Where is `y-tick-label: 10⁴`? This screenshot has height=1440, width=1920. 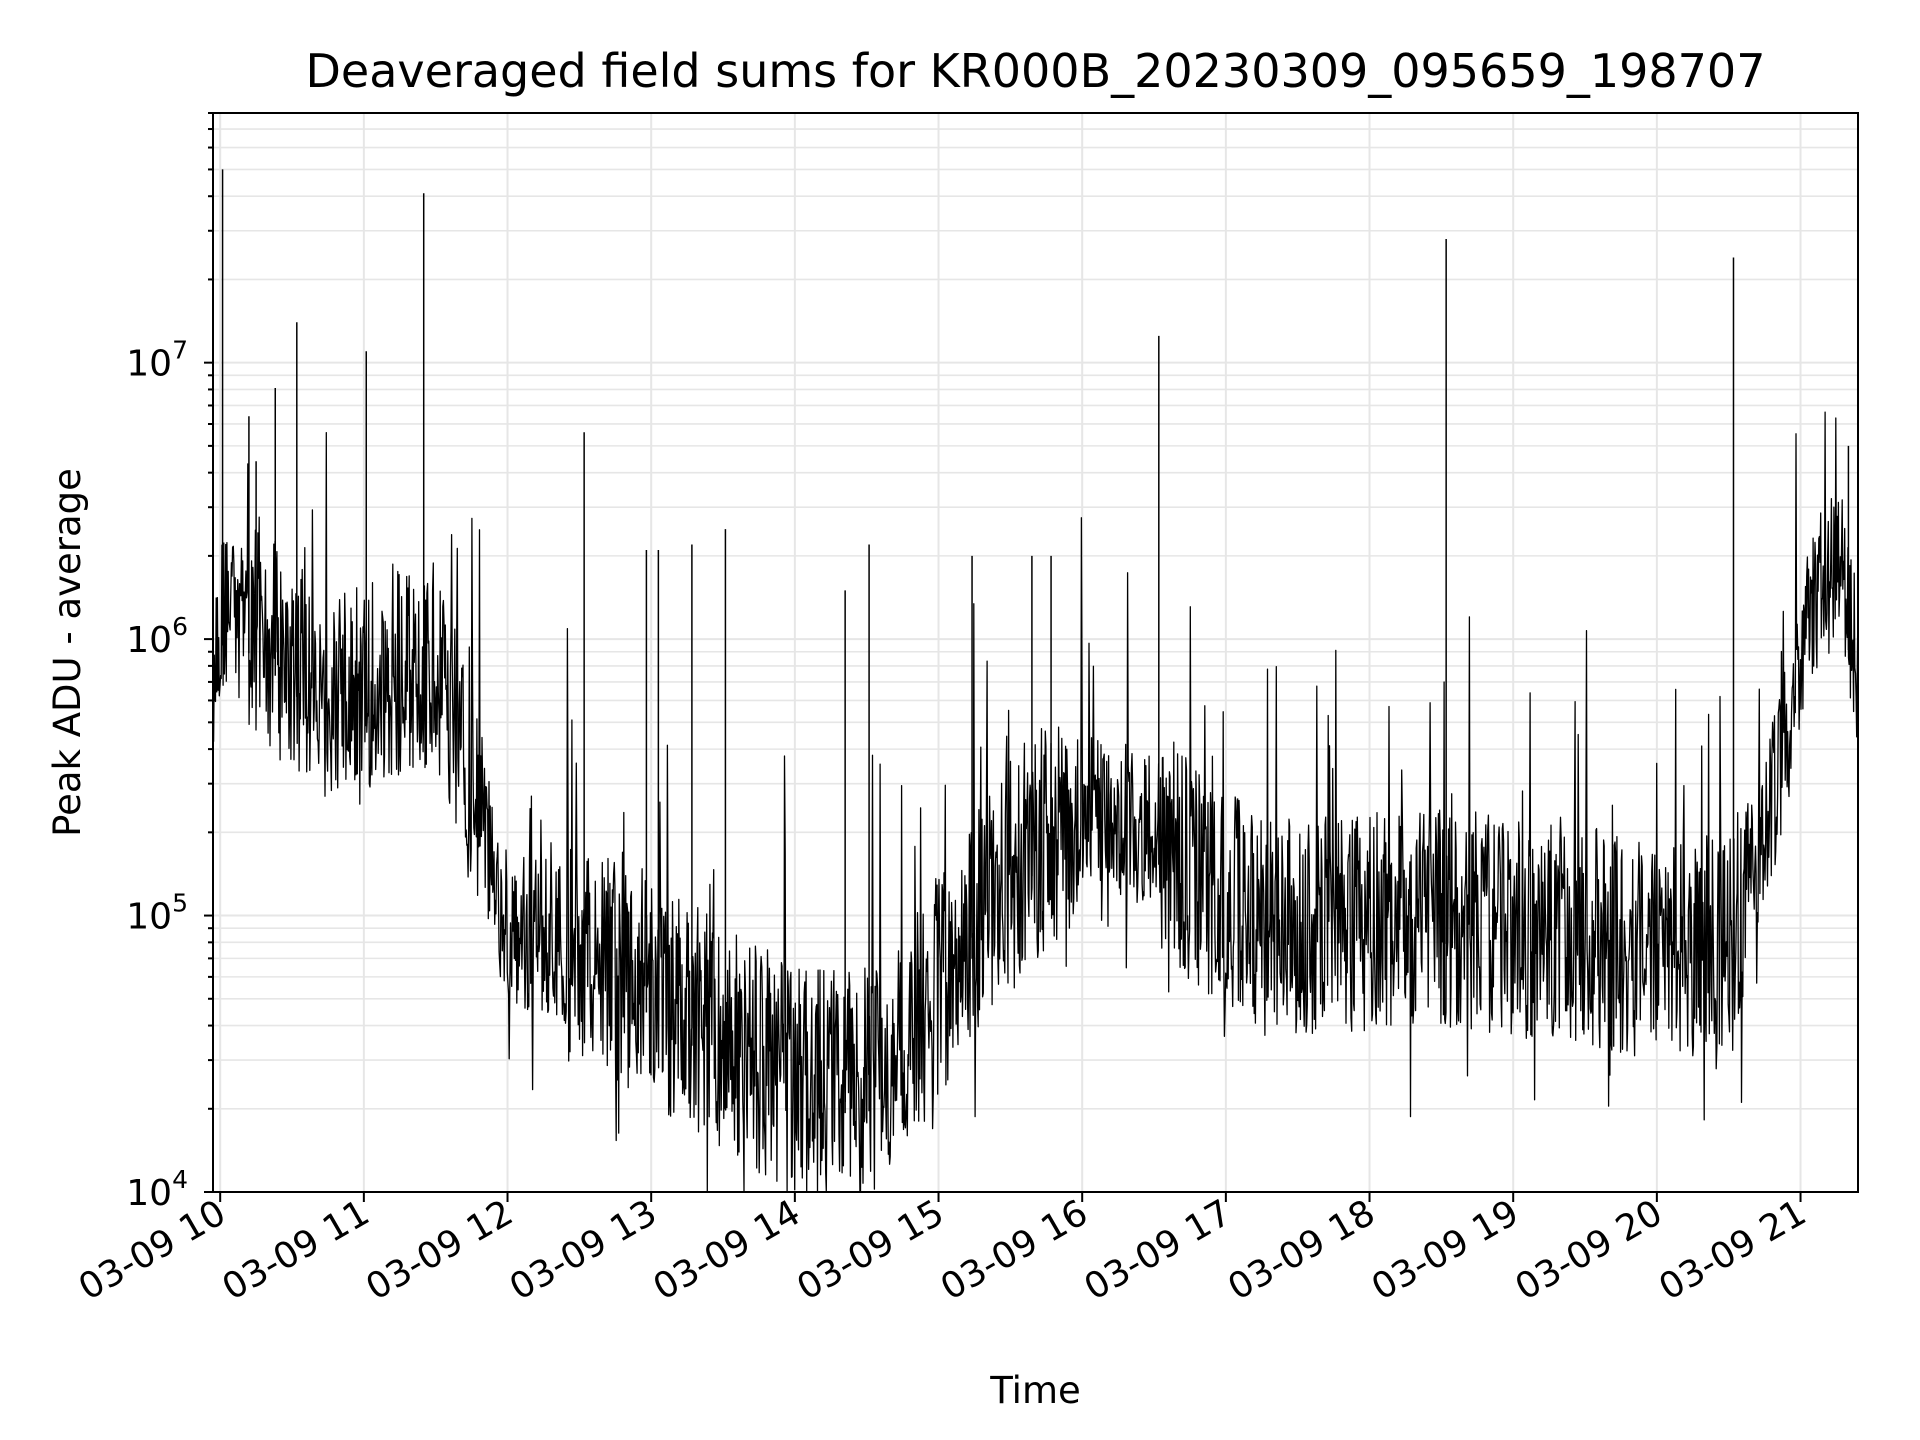
y-tick-label: 10⁴ is located at coordinates (157, 1189).